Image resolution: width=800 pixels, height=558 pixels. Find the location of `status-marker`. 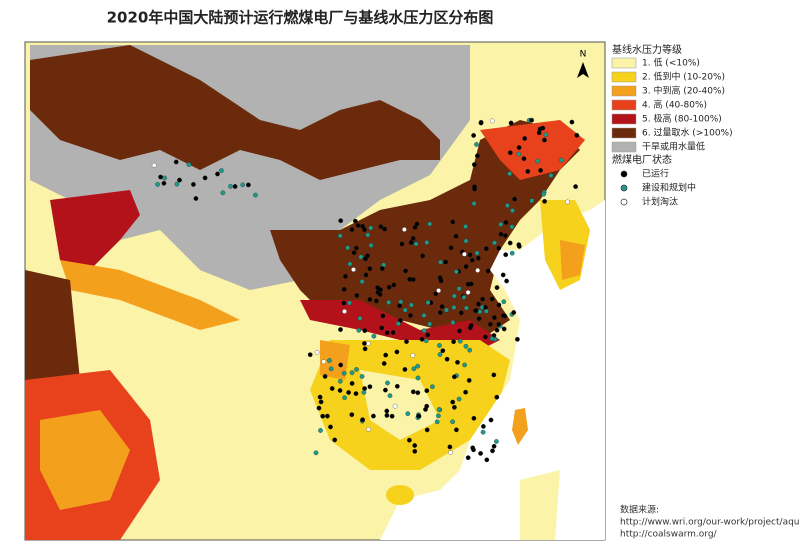

status-marker is located at coordinates (624, 188).